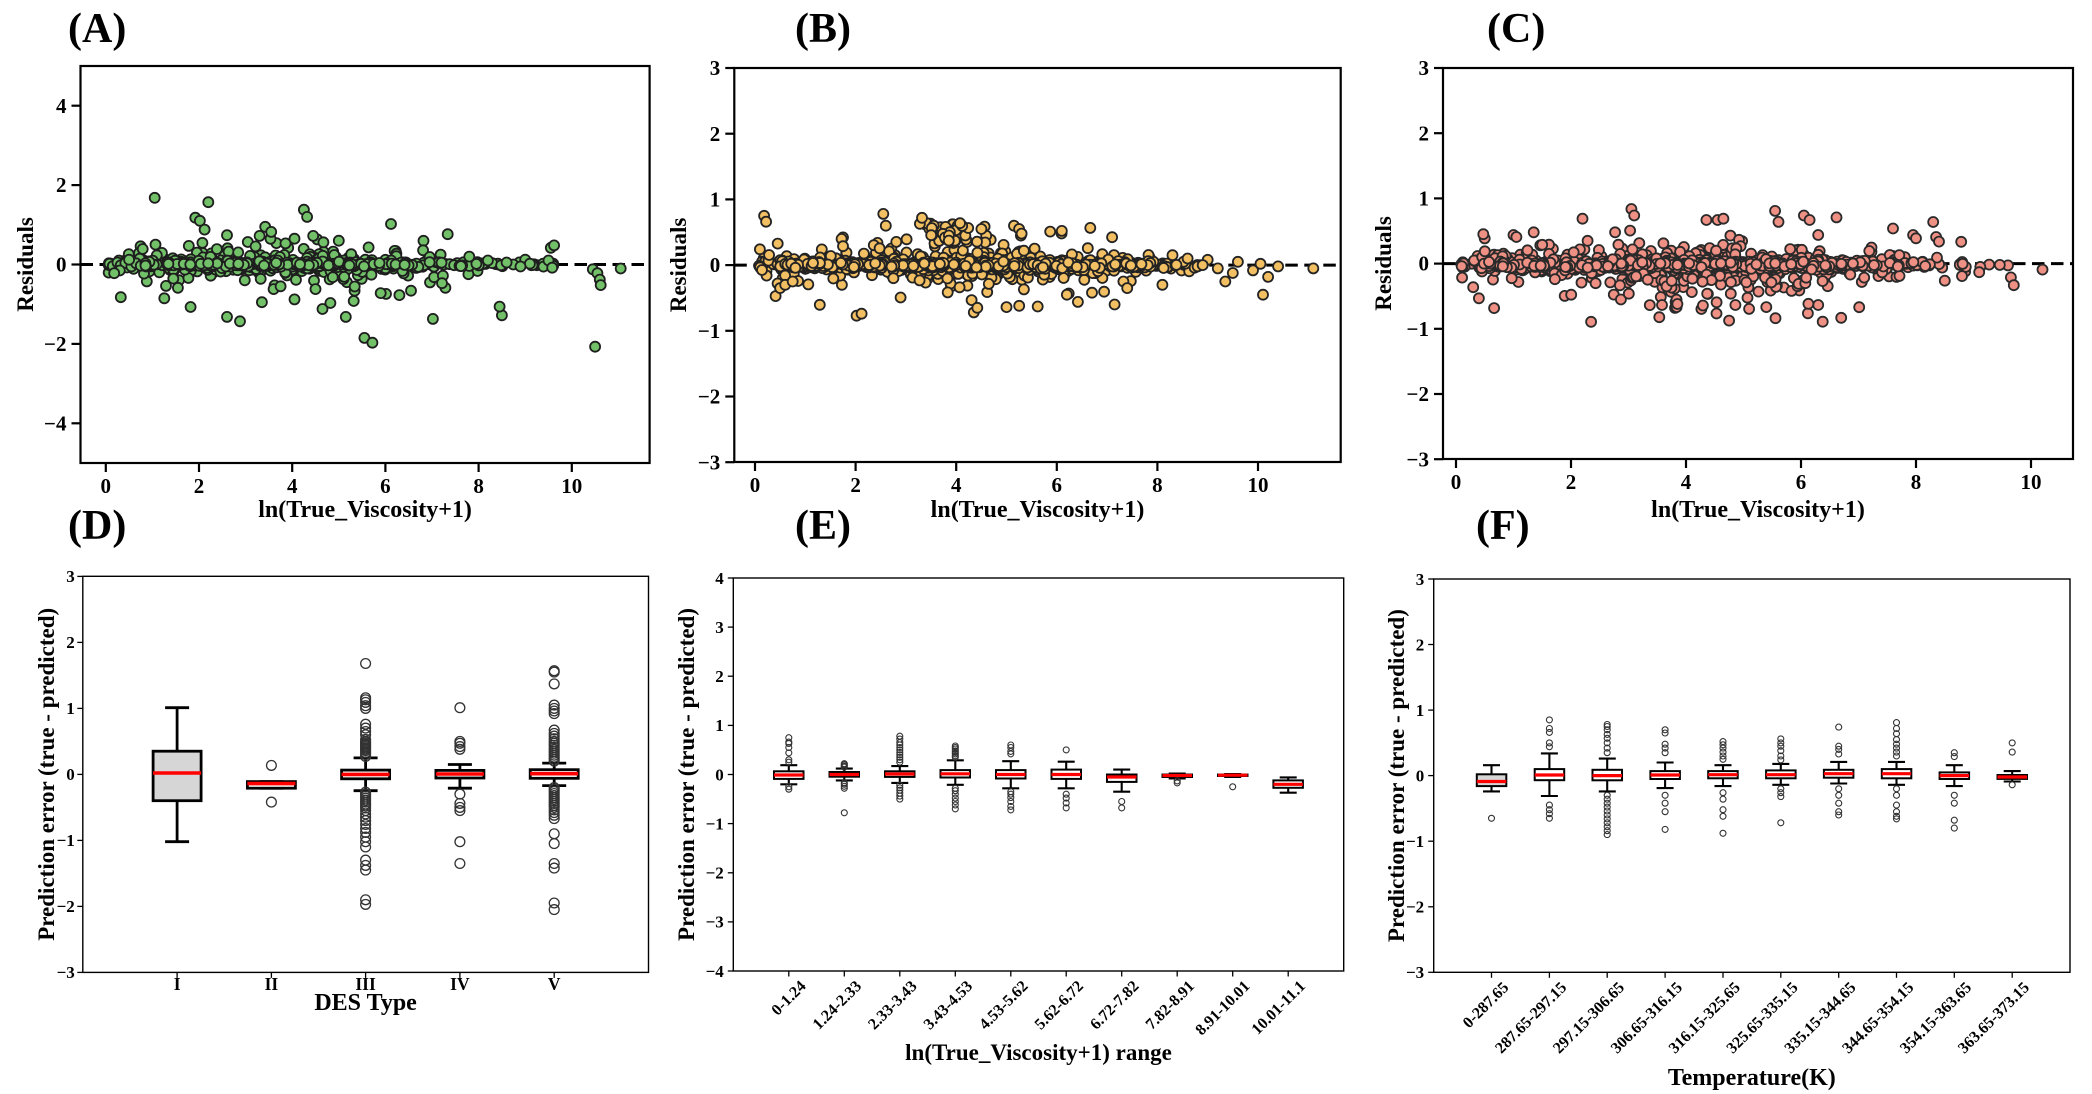 This screenshot has height=1094, width=2092. I want to click on svg-text: (C), so click(1516, 29).